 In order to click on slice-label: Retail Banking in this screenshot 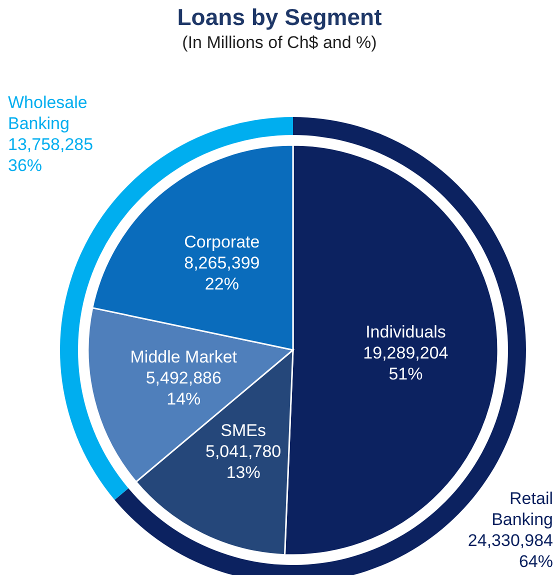, I will do `click(522, 509)`.